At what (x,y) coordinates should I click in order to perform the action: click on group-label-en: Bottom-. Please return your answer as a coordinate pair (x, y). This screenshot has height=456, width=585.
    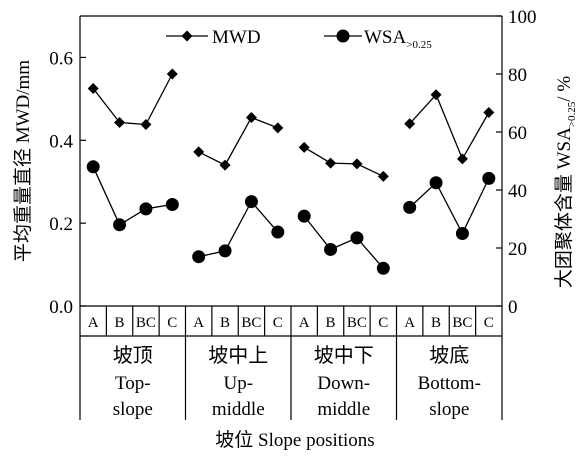
    Looking at the image, I should click on (449, 383).